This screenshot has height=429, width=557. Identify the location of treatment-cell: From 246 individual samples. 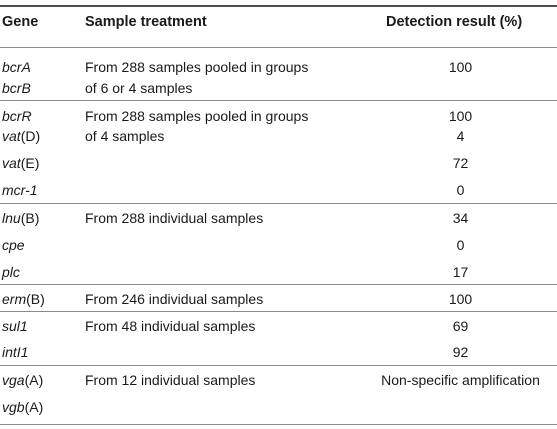
(174, 299).